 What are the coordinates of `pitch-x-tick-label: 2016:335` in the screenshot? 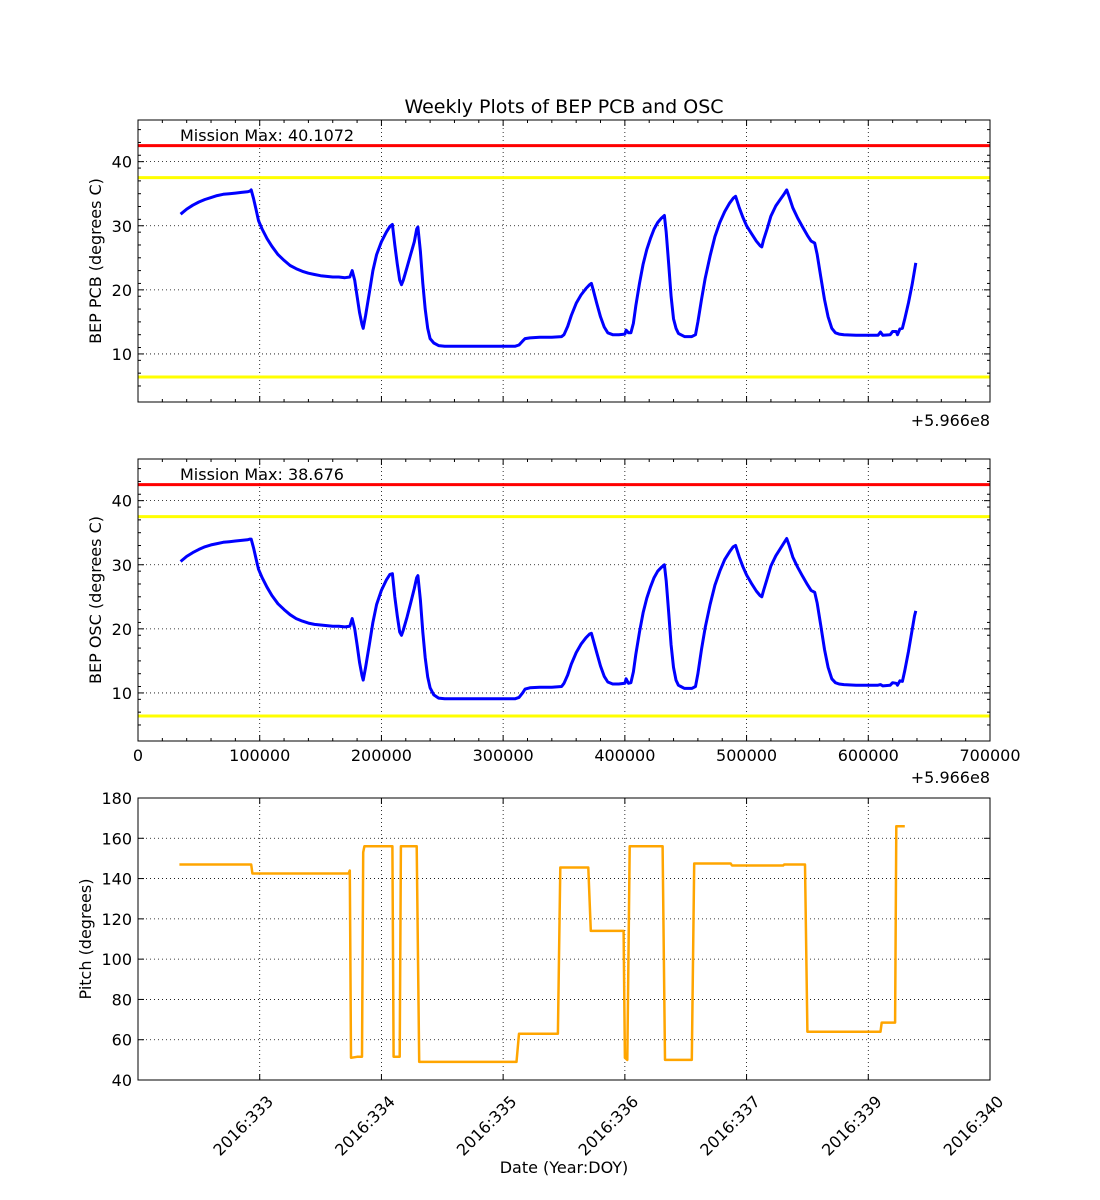 It's located at (487, 1126).